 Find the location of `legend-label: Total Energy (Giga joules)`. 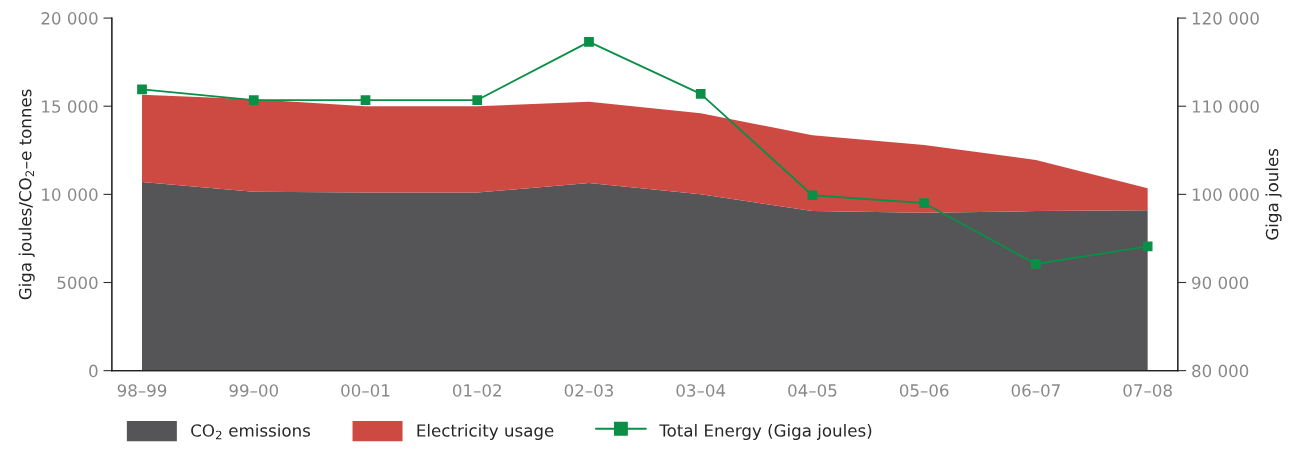

legend-label: Total Energy (Giga joules) is located at coordinates (765, 432).